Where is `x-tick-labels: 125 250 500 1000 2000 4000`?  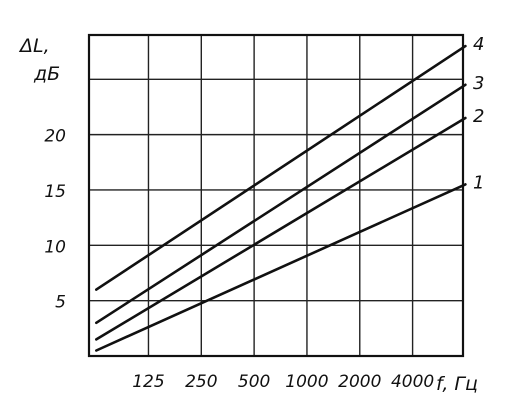 x-tick-labels: 125 250 500 1000 2000 4000 is located at coordinates (283, 382).